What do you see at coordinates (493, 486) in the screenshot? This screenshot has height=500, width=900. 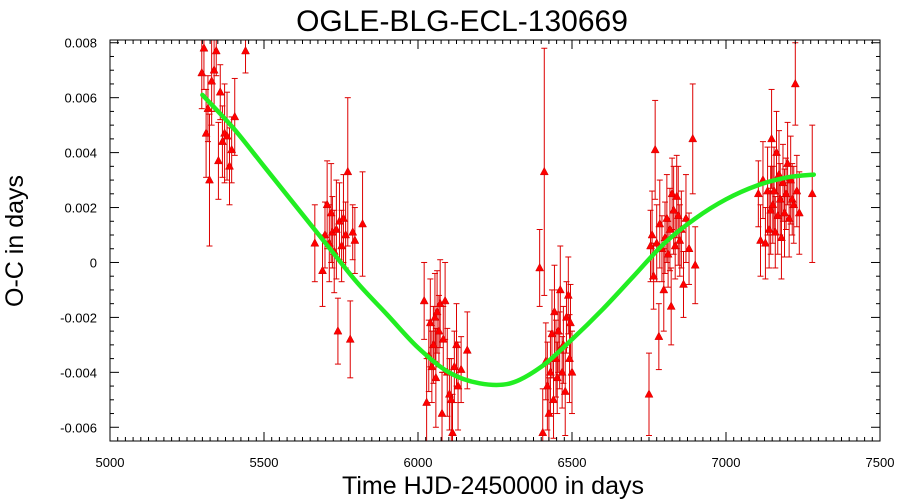 I see `x-axis-label: Time HJD-2450000 in days` at bounding box center [493, 486].